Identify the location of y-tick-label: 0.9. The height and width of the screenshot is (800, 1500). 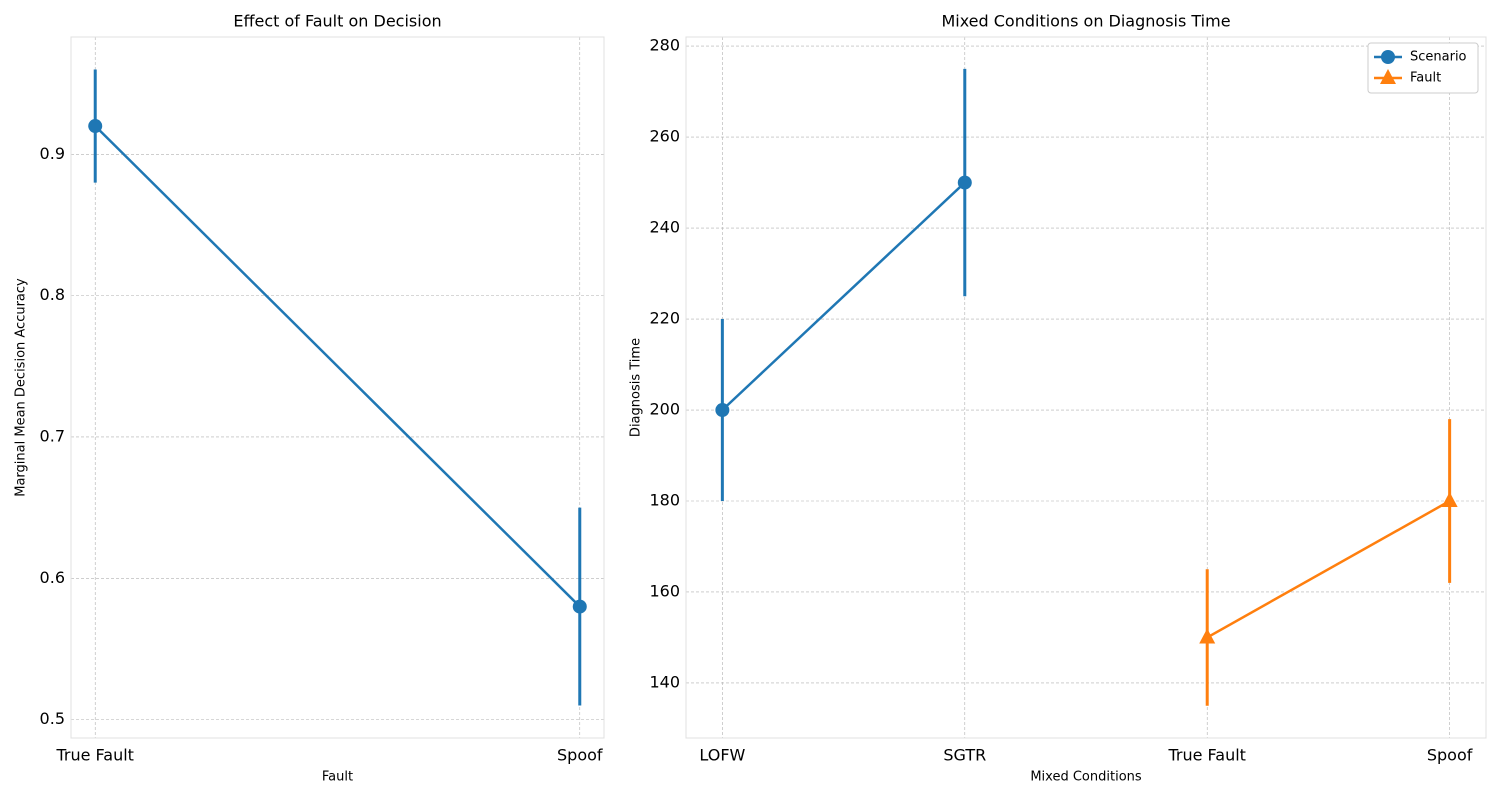
(52, 153).